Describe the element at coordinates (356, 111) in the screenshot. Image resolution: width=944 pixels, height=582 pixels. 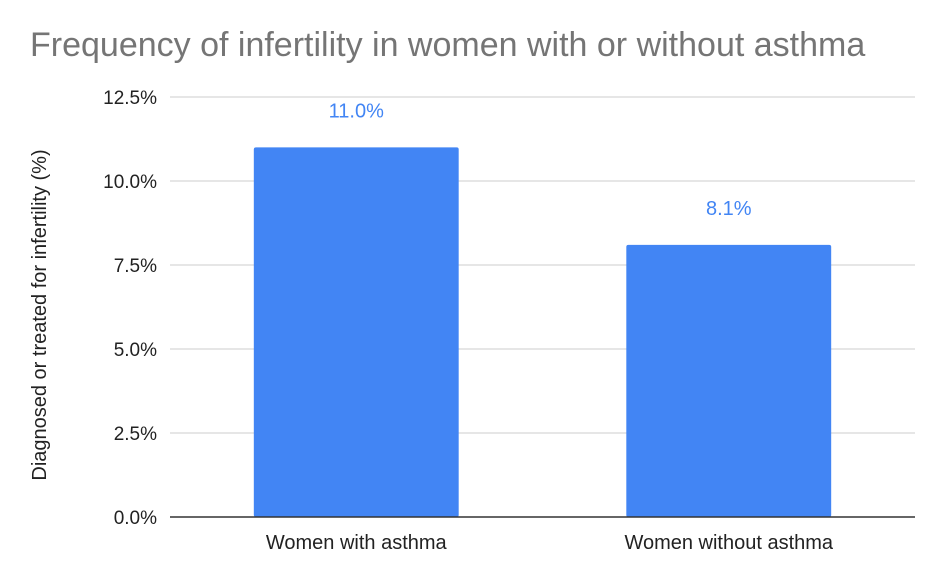
I see `data-label: 11.0%` at that location.